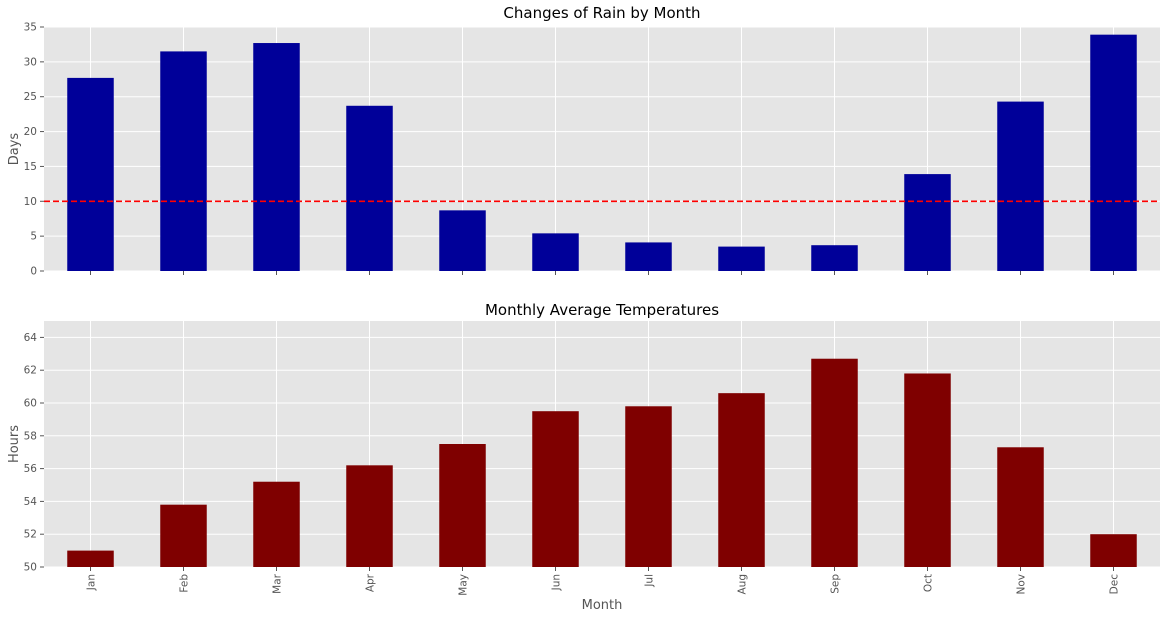 The height and width of the screenshot is (619, 1170). I want to click on y-tick-label: 64, so click(31, 338).